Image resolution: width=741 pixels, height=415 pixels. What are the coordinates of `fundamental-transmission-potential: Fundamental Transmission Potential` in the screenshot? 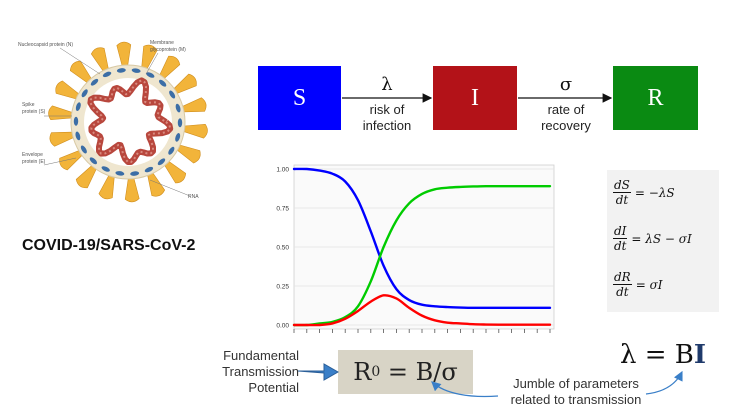 It's located at (251, 372).